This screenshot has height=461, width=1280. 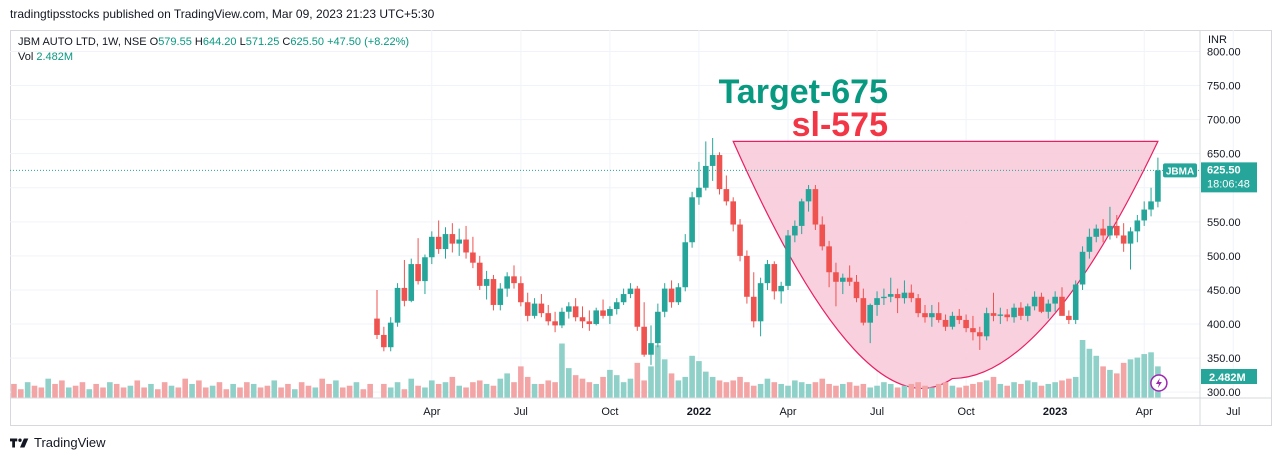 What do you see at coordinates (1210, 177) in the screenshot?
I see `last-price-badge: JBMA 625.50 18:06:48` at bounding box center [1210, 177].